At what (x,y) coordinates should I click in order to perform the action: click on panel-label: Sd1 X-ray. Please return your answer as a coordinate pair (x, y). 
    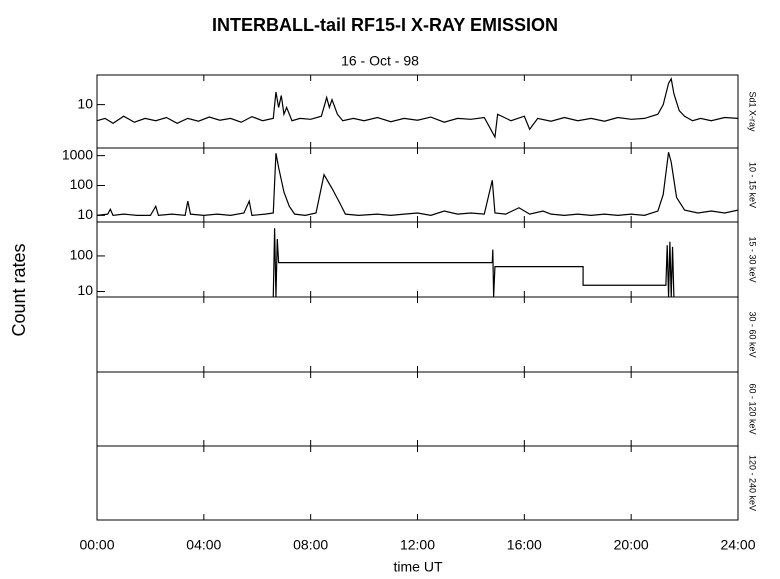
    Looking at the image, I should click on (753, 111).